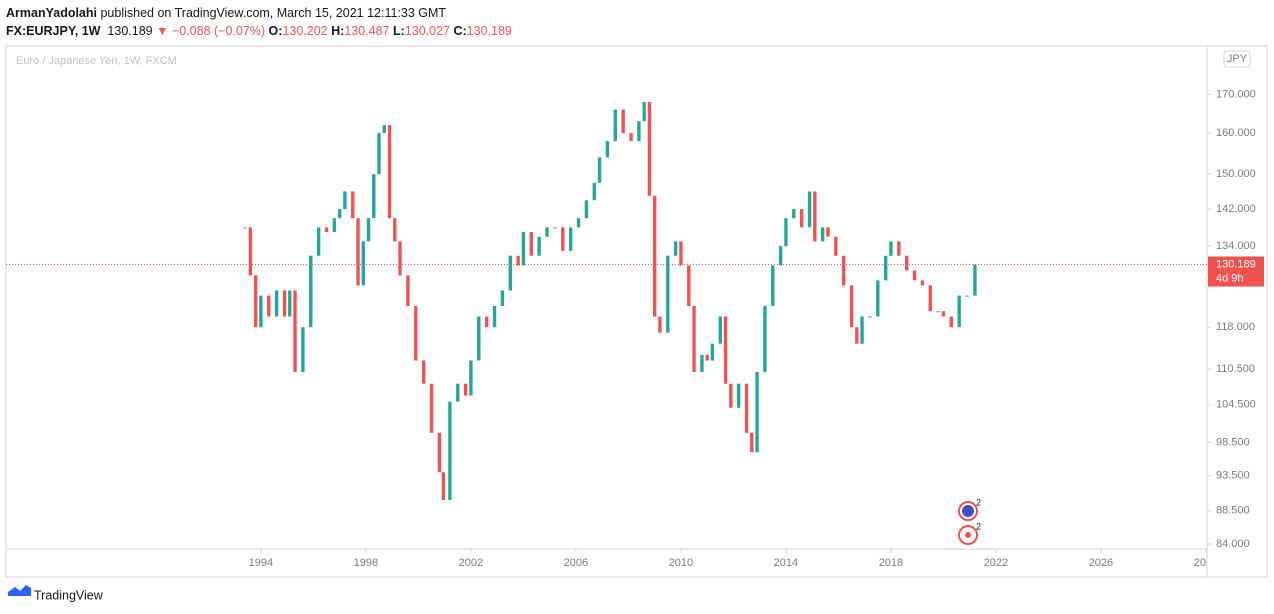 The image size is (1274, 614). I want to click on x-tick-label: 1998, so click(366, 563).